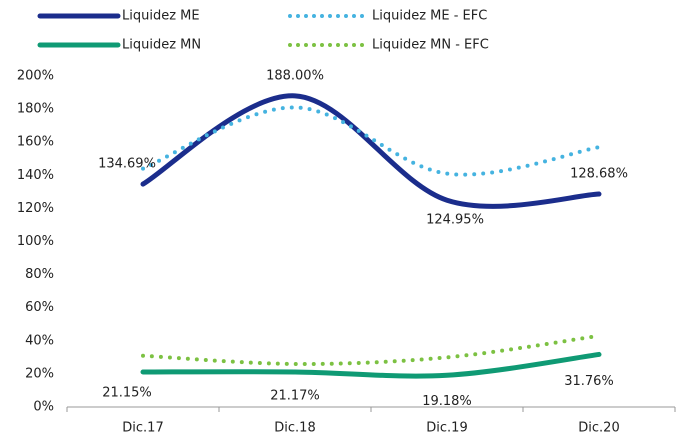 This screenshot has height=436, width=677. I want to click on y-tick-label: 60%, so click(39, 307).